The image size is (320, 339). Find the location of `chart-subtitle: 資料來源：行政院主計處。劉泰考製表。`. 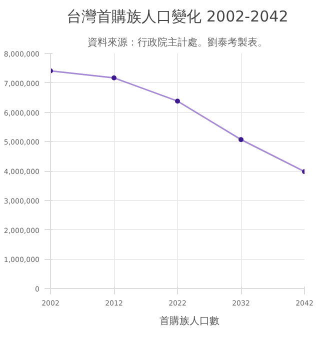

chart-subtitle: 資料來源：行政院主計處。劉泰考製表。 is located at coordinates (178, 42).